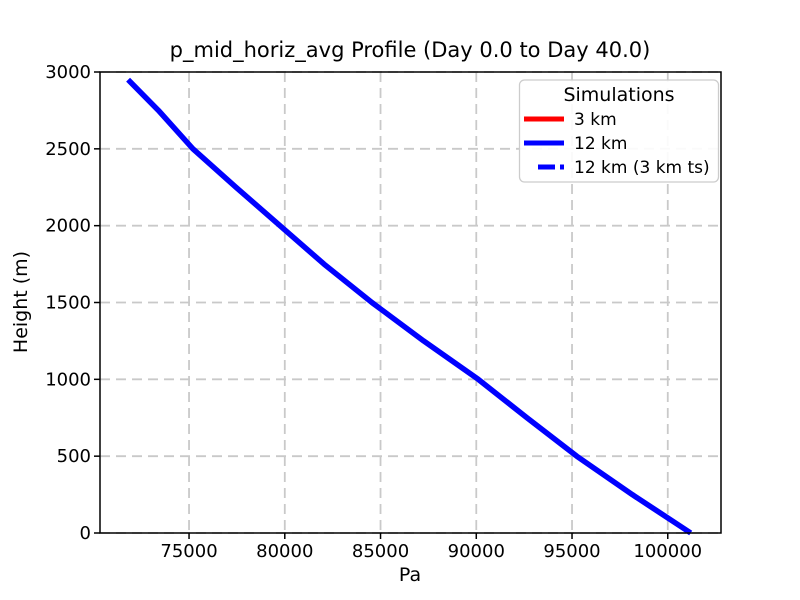 The height and width of the screenshot is (600, 800). Describe the element at coordinates (21, 302) in the screenshot. I see `y-axis-label: Height (m)` at that location.